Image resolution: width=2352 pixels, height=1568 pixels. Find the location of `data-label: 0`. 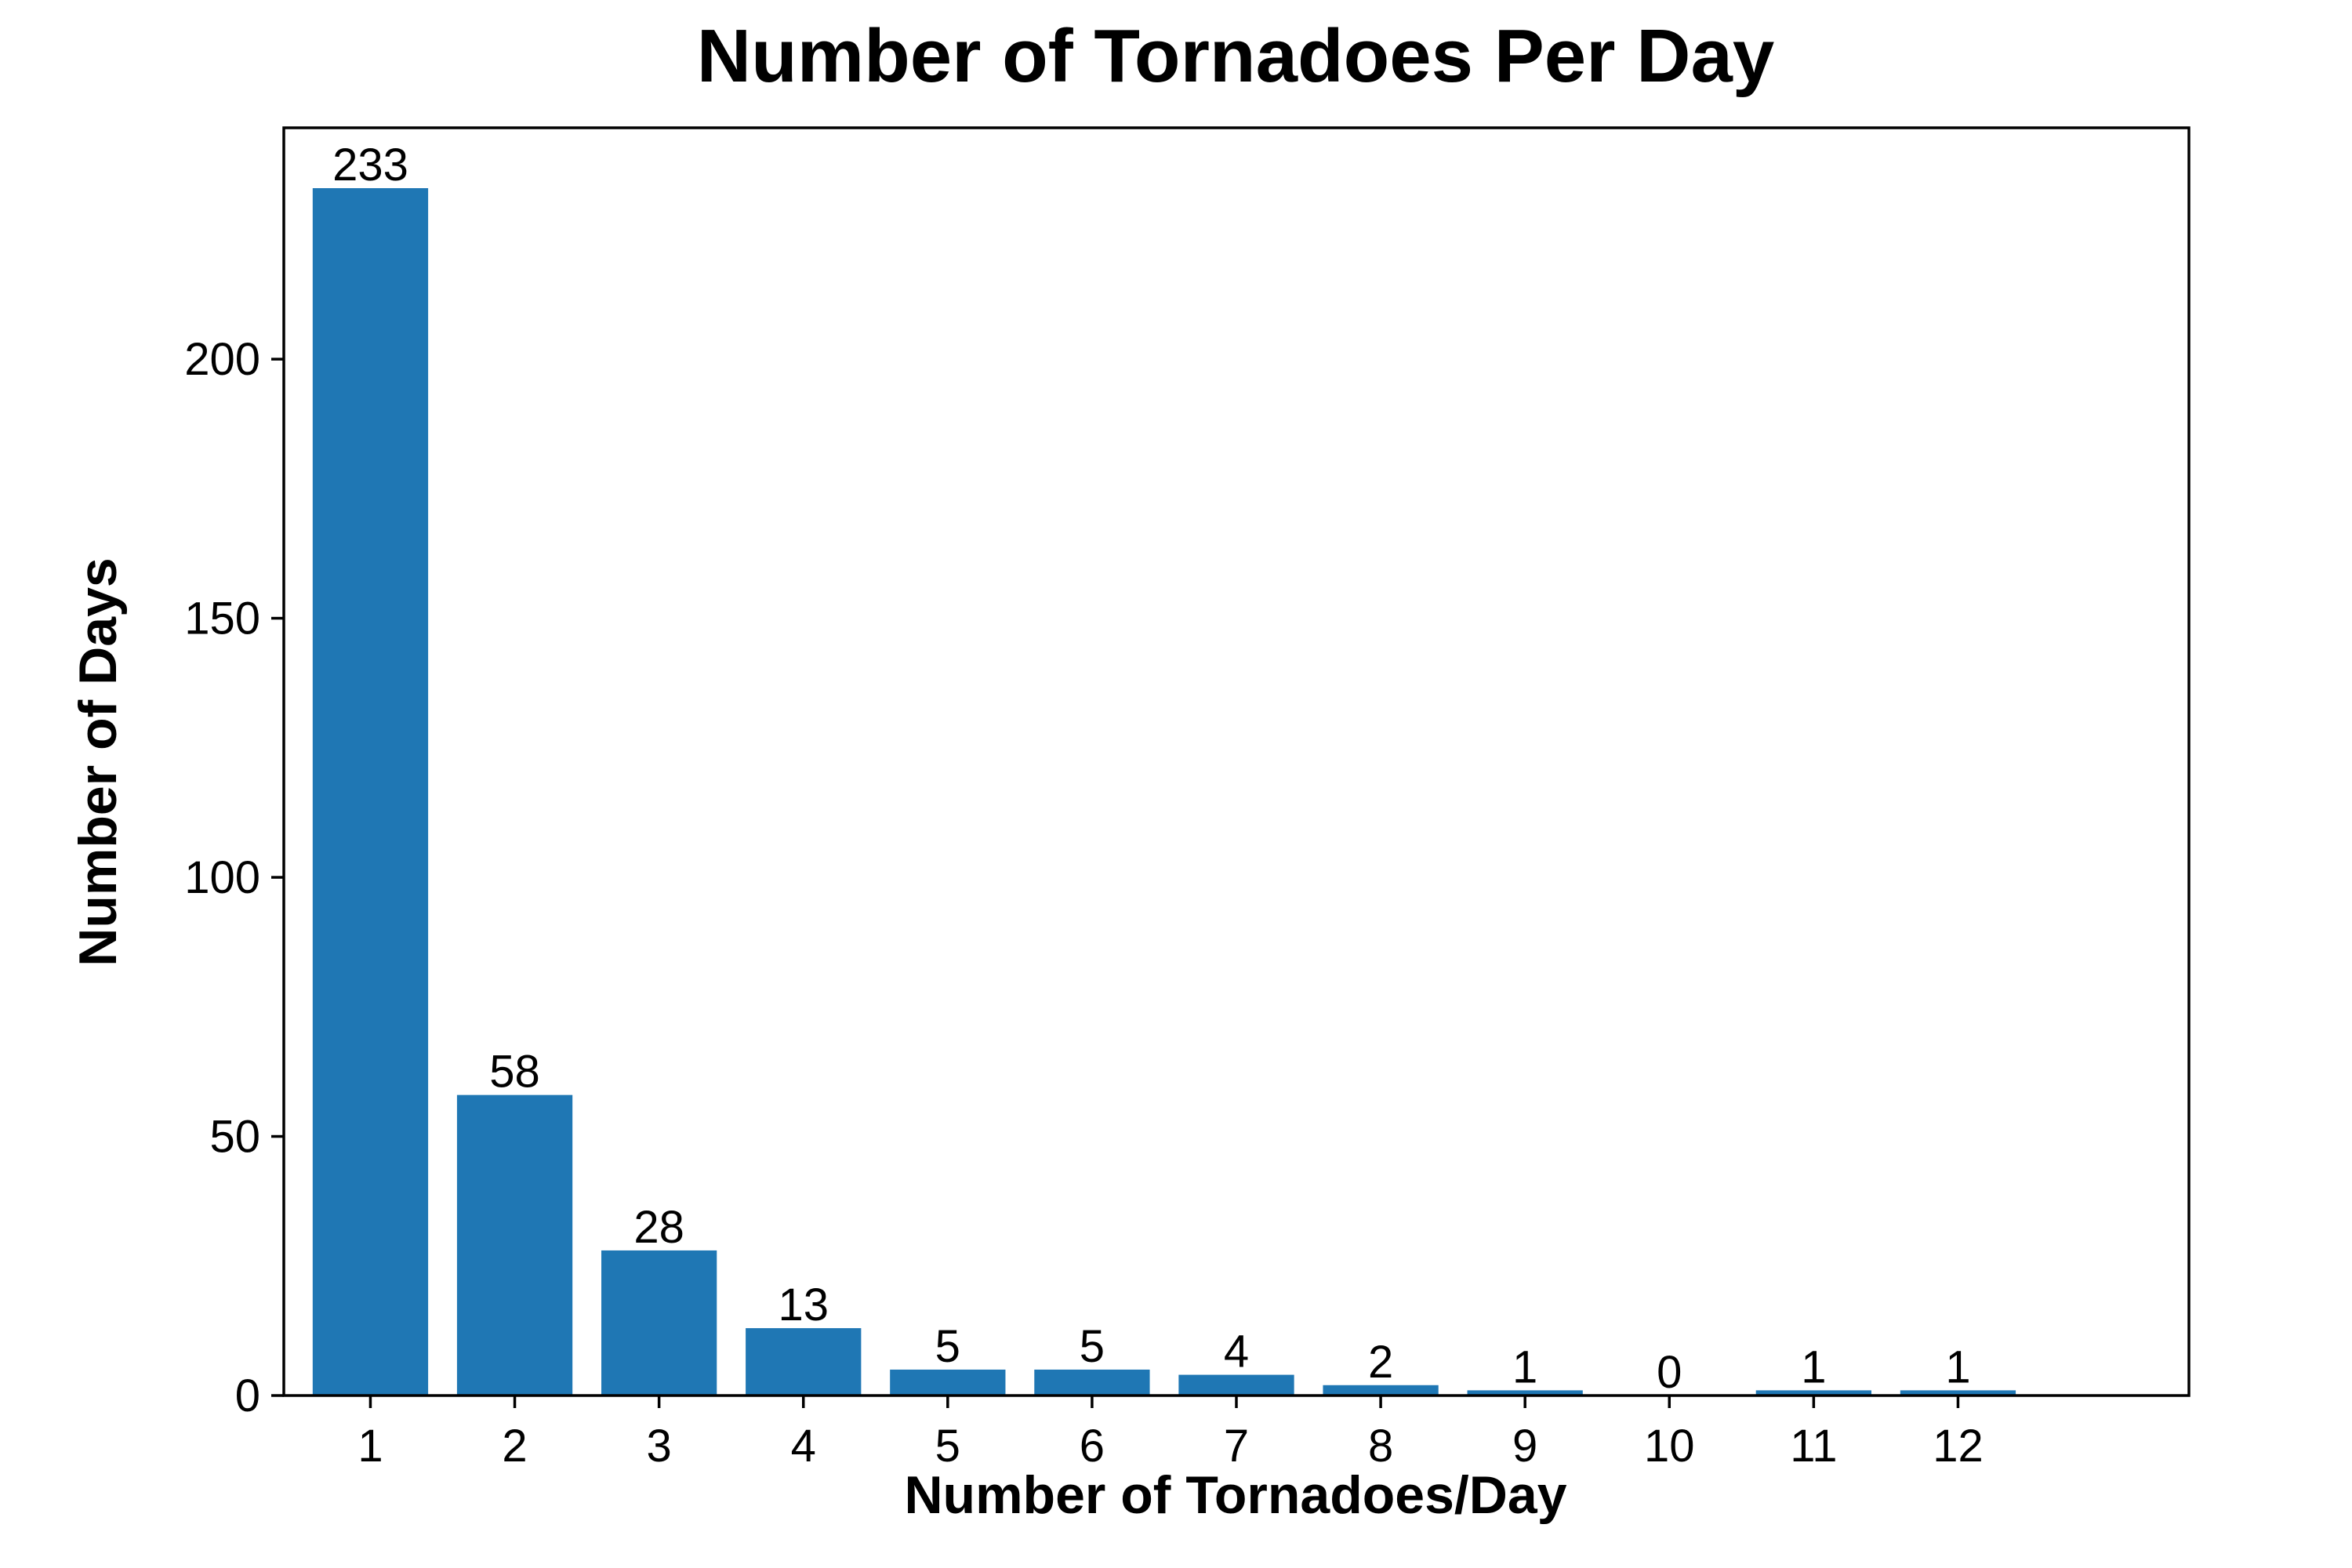

data-label: 0 is located at coordinates (1670, 1372).